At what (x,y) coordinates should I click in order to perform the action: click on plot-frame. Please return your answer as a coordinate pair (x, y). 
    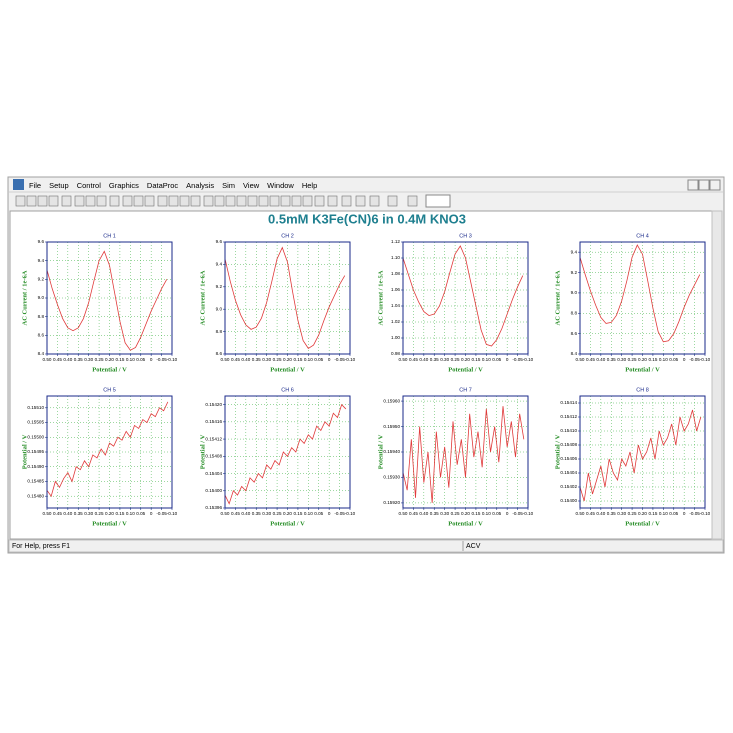
    Looking at the image, I should click on (642, 452).